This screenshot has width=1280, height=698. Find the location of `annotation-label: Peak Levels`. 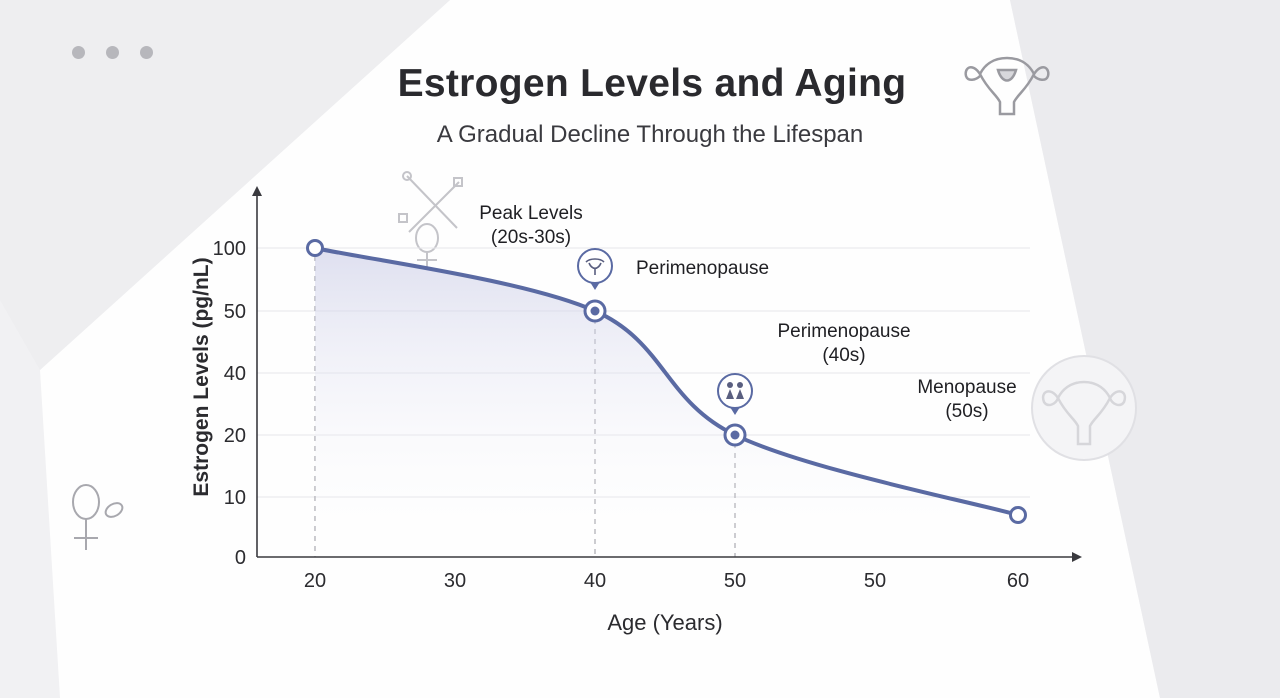

annotation-label: Peak Levels is located at coordinates (531, 213).